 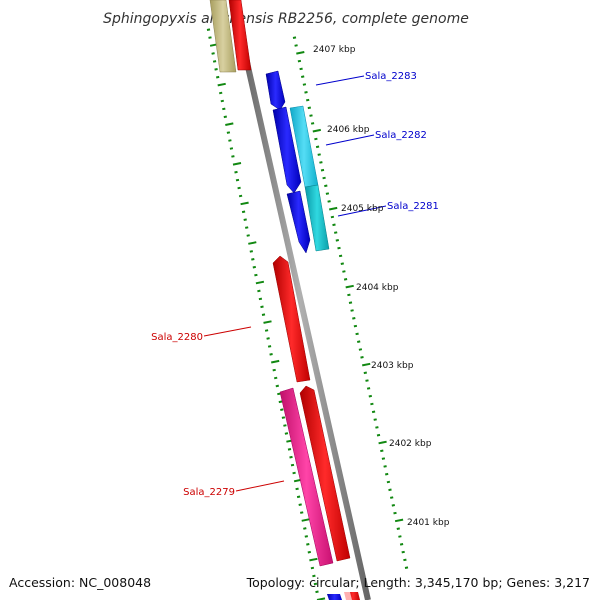 I want to click on gene-feature-olive, so click(x=223, y=36).